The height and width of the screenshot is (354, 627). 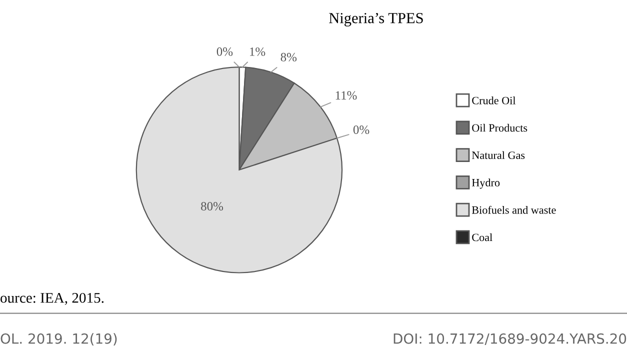 What do you see at coordinates (482, 237) in the screenshot?
I see `legend-label: Coal` at bounding box center [482, 237].